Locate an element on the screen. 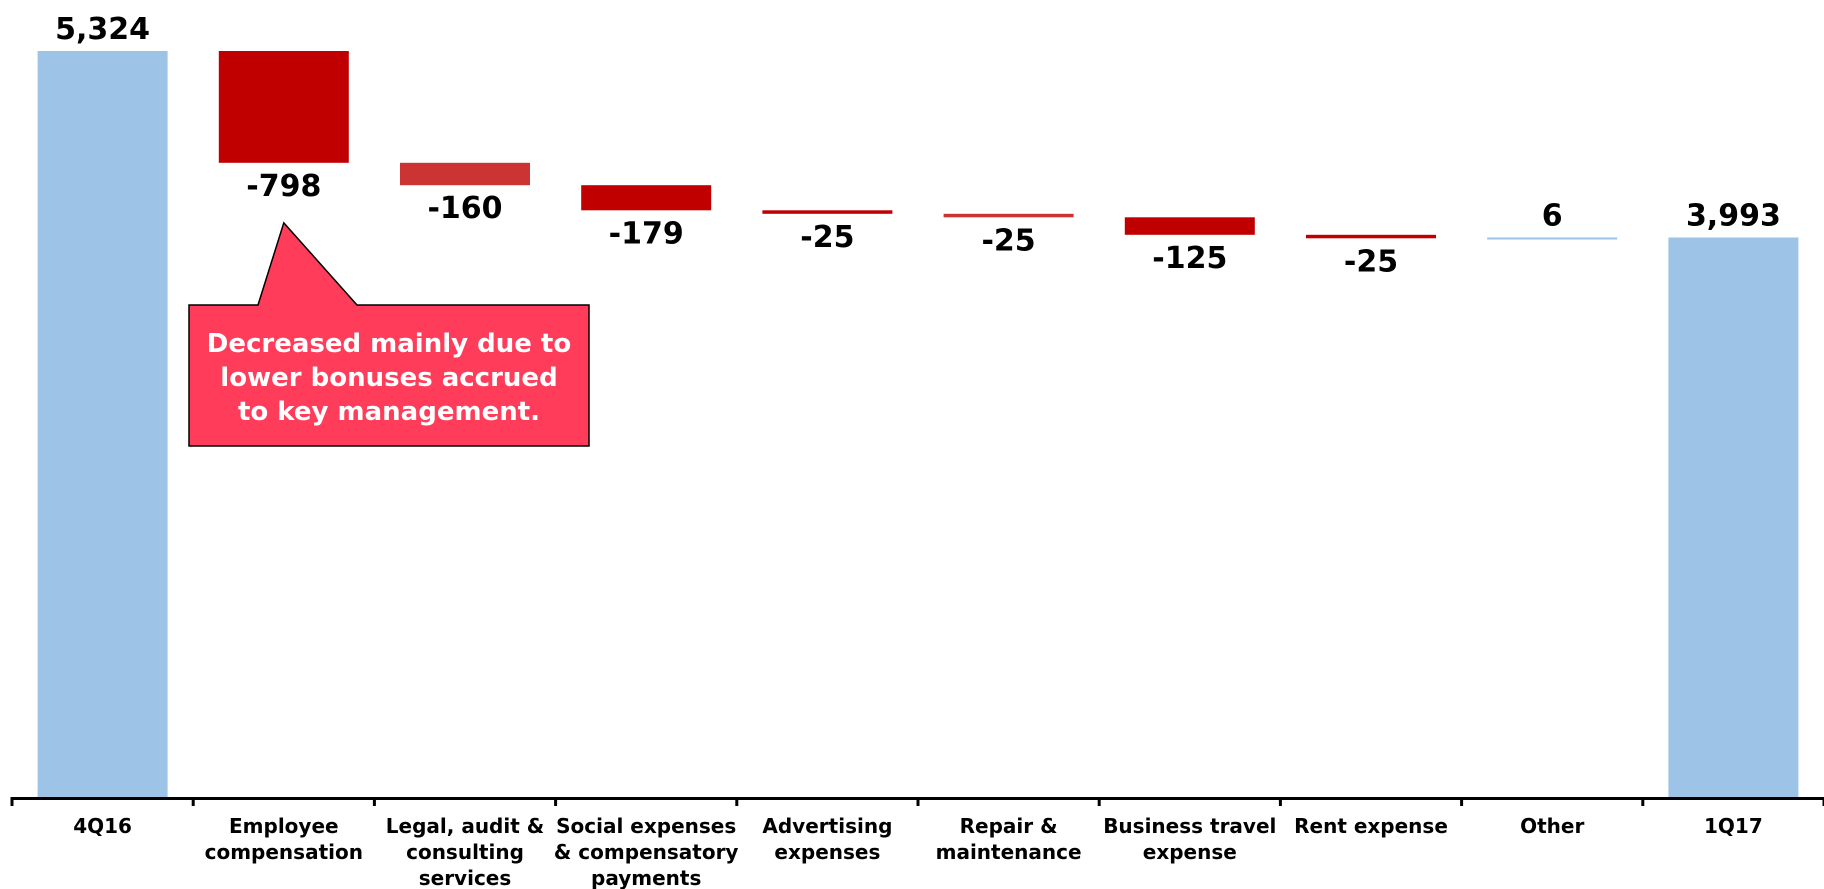  category-label-3: Social expenses & compensatory payments is located at coordinates (646, 851).